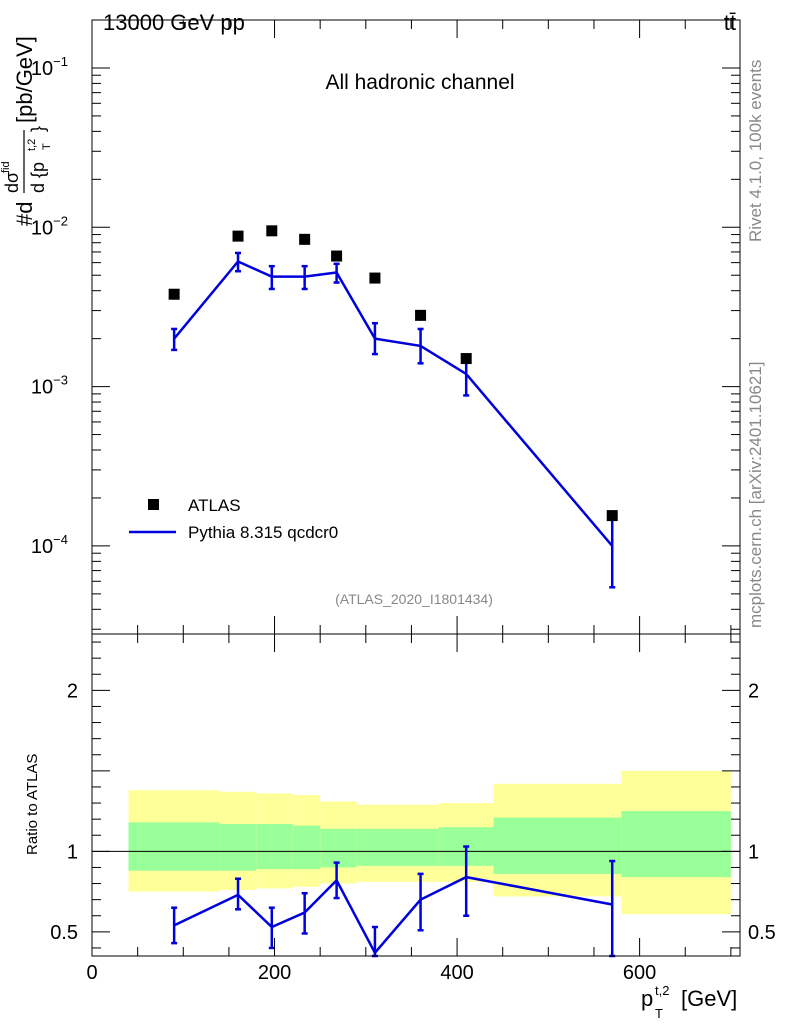  I want to click on ylabel-denominator-sup: t,2, so click(32, 145).